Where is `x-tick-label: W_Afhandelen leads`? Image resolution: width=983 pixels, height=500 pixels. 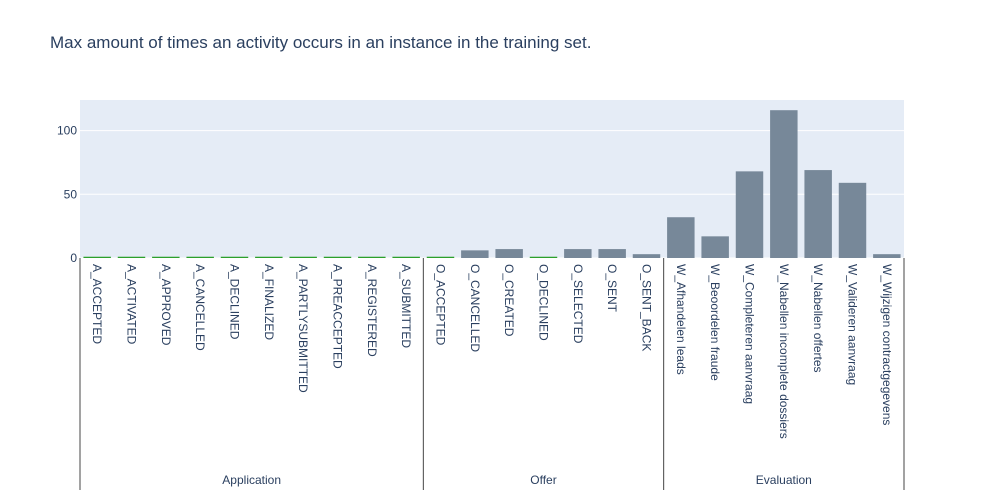 x-tick-label: W_Afhandelen leads is located at coordinates (681, 319).